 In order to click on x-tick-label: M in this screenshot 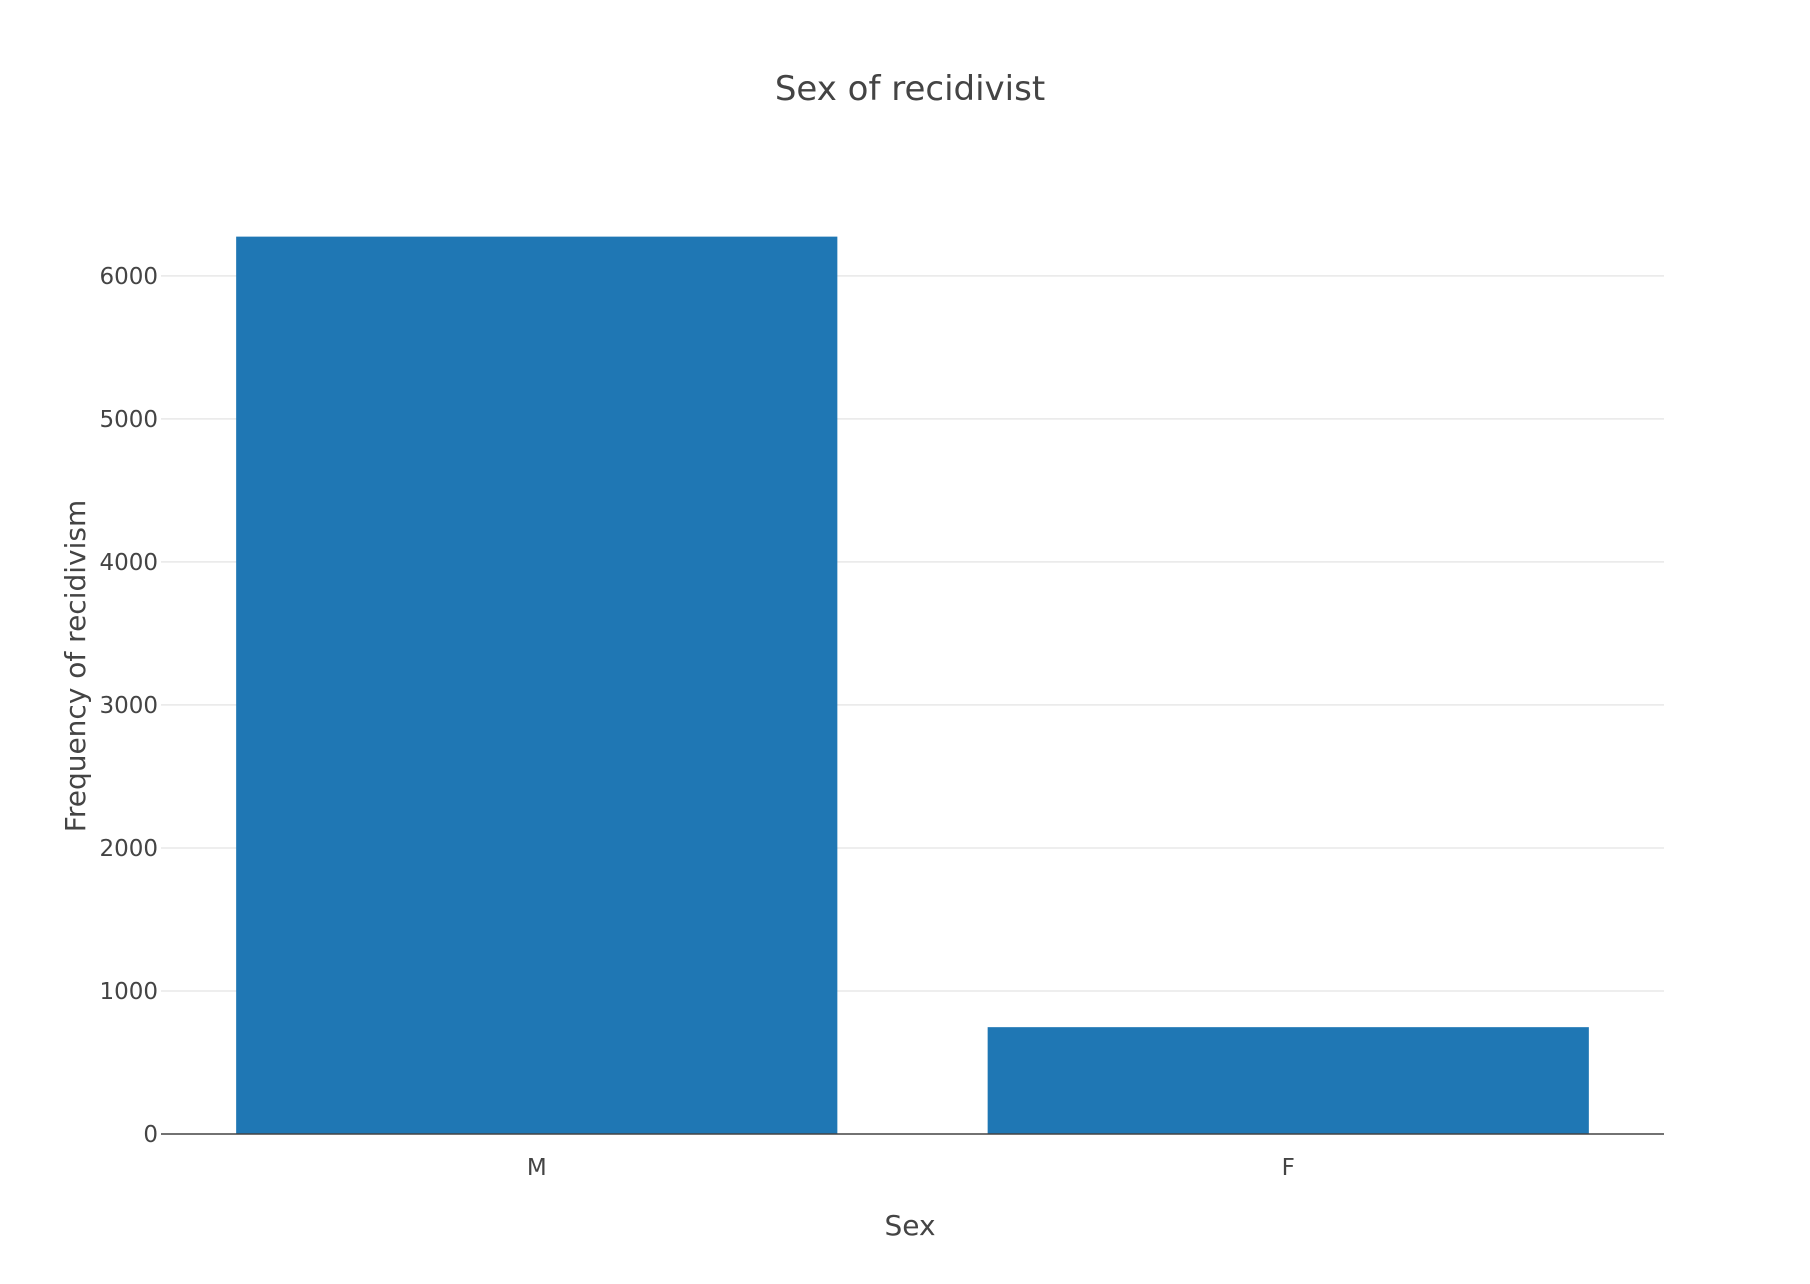, I will do `click(537, 1168)`.